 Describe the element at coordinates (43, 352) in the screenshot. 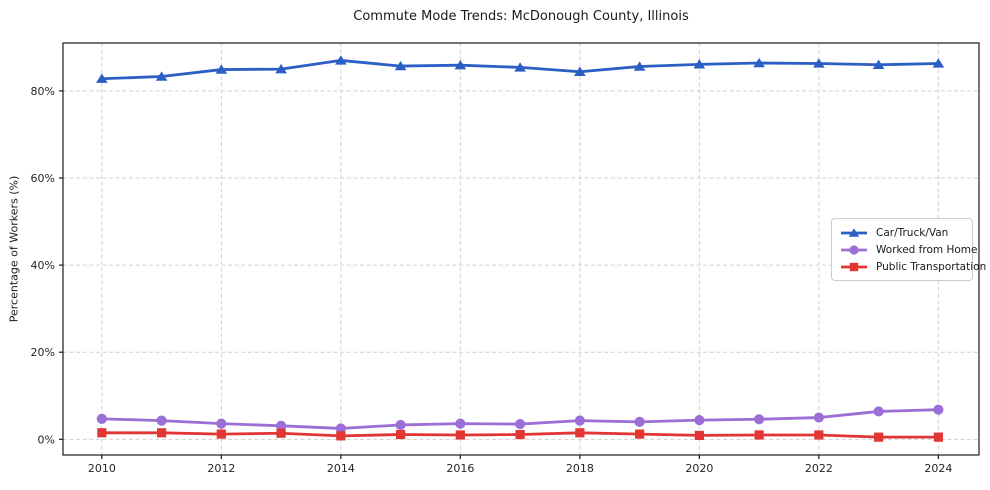

I see `y-tick-label: 20%` at that location.